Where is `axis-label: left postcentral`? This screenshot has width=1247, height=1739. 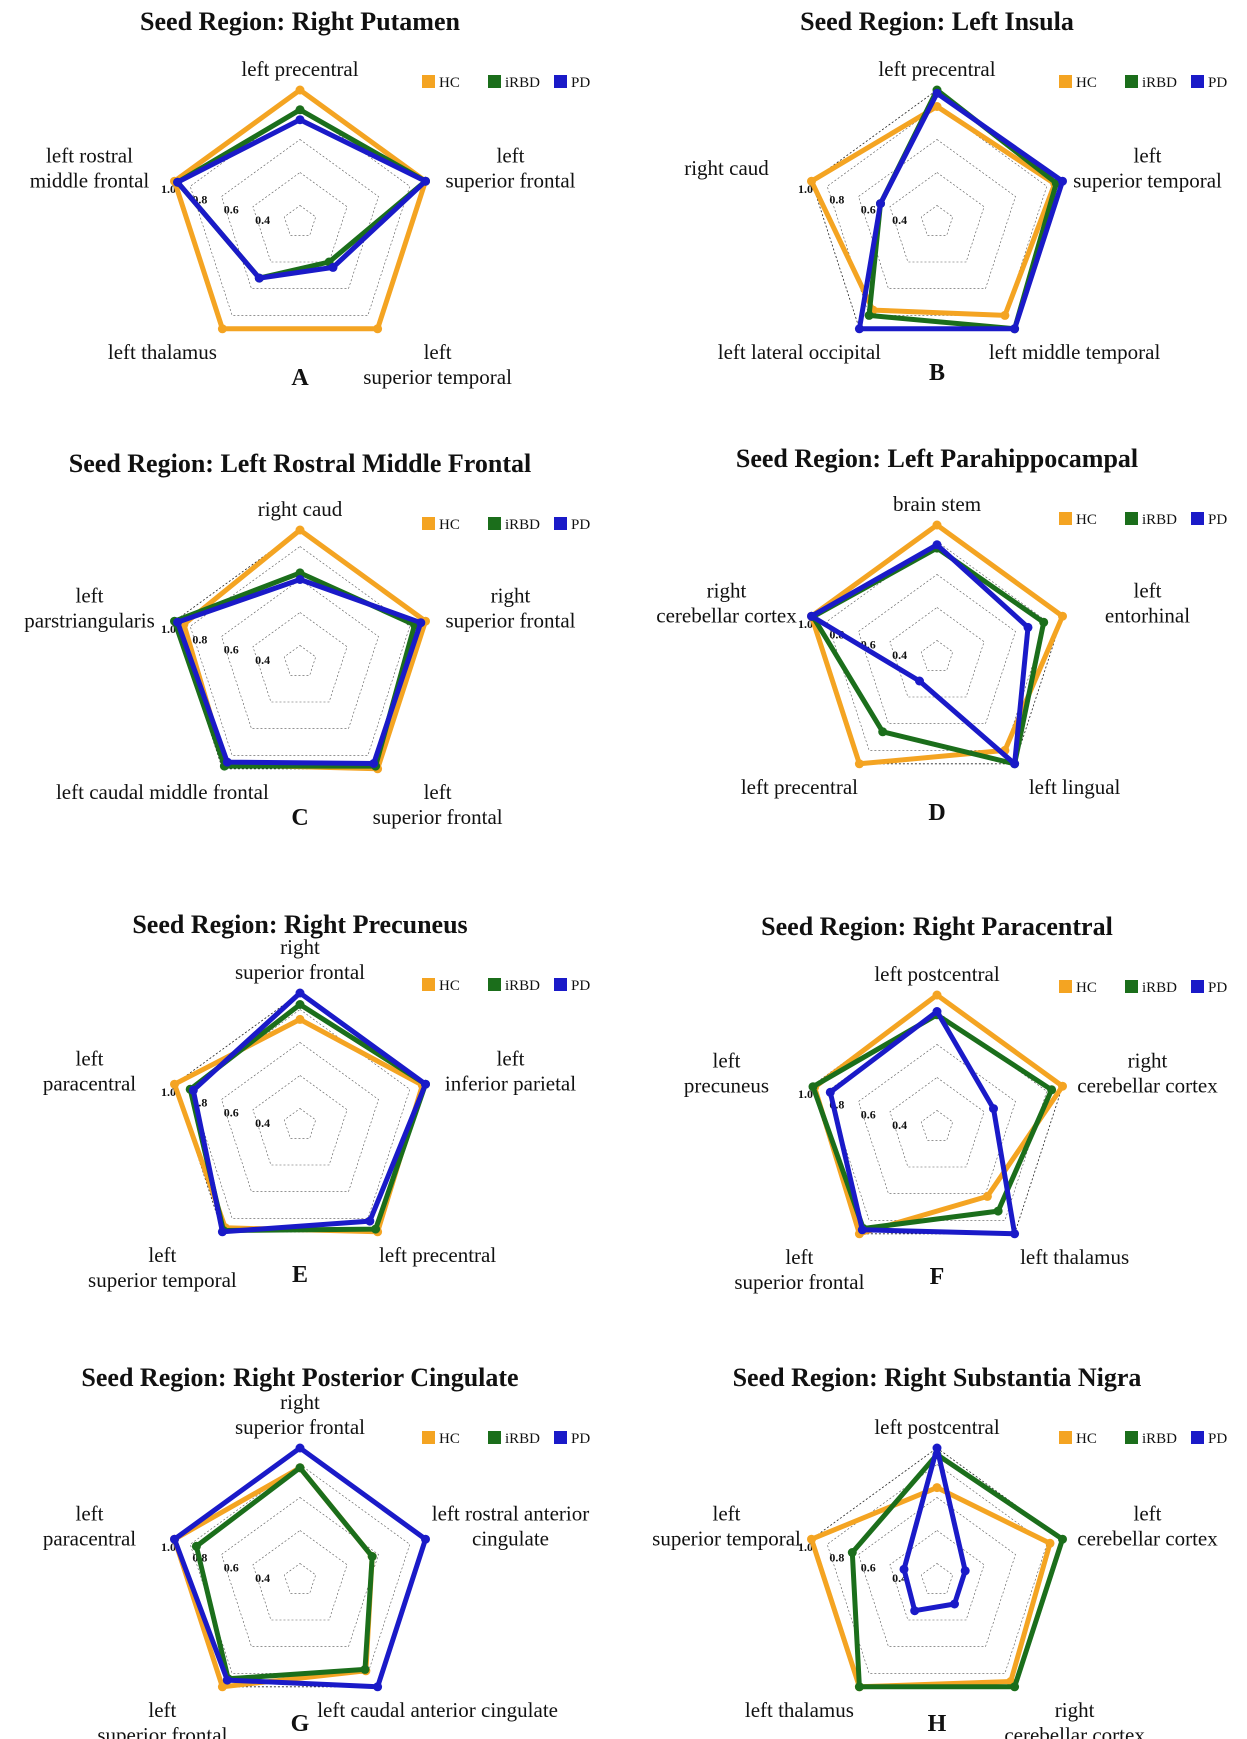 axis-label: left postcentral is located at coordinates (937, 1427).